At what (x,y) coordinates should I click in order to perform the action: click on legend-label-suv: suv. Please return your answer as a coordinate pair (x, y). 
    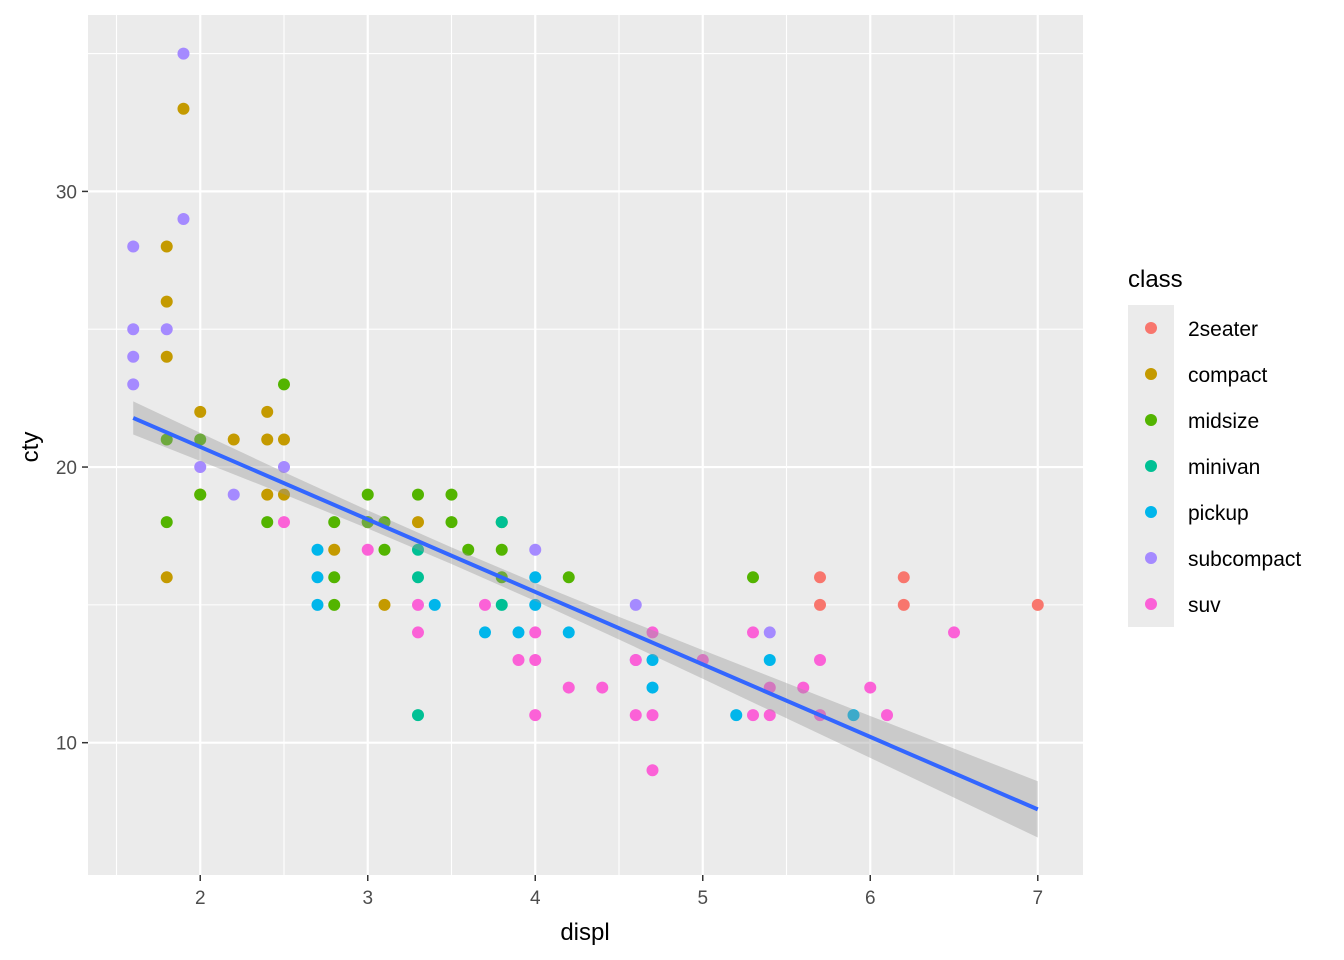
    Looking at the image, I should click on (1204, 605).